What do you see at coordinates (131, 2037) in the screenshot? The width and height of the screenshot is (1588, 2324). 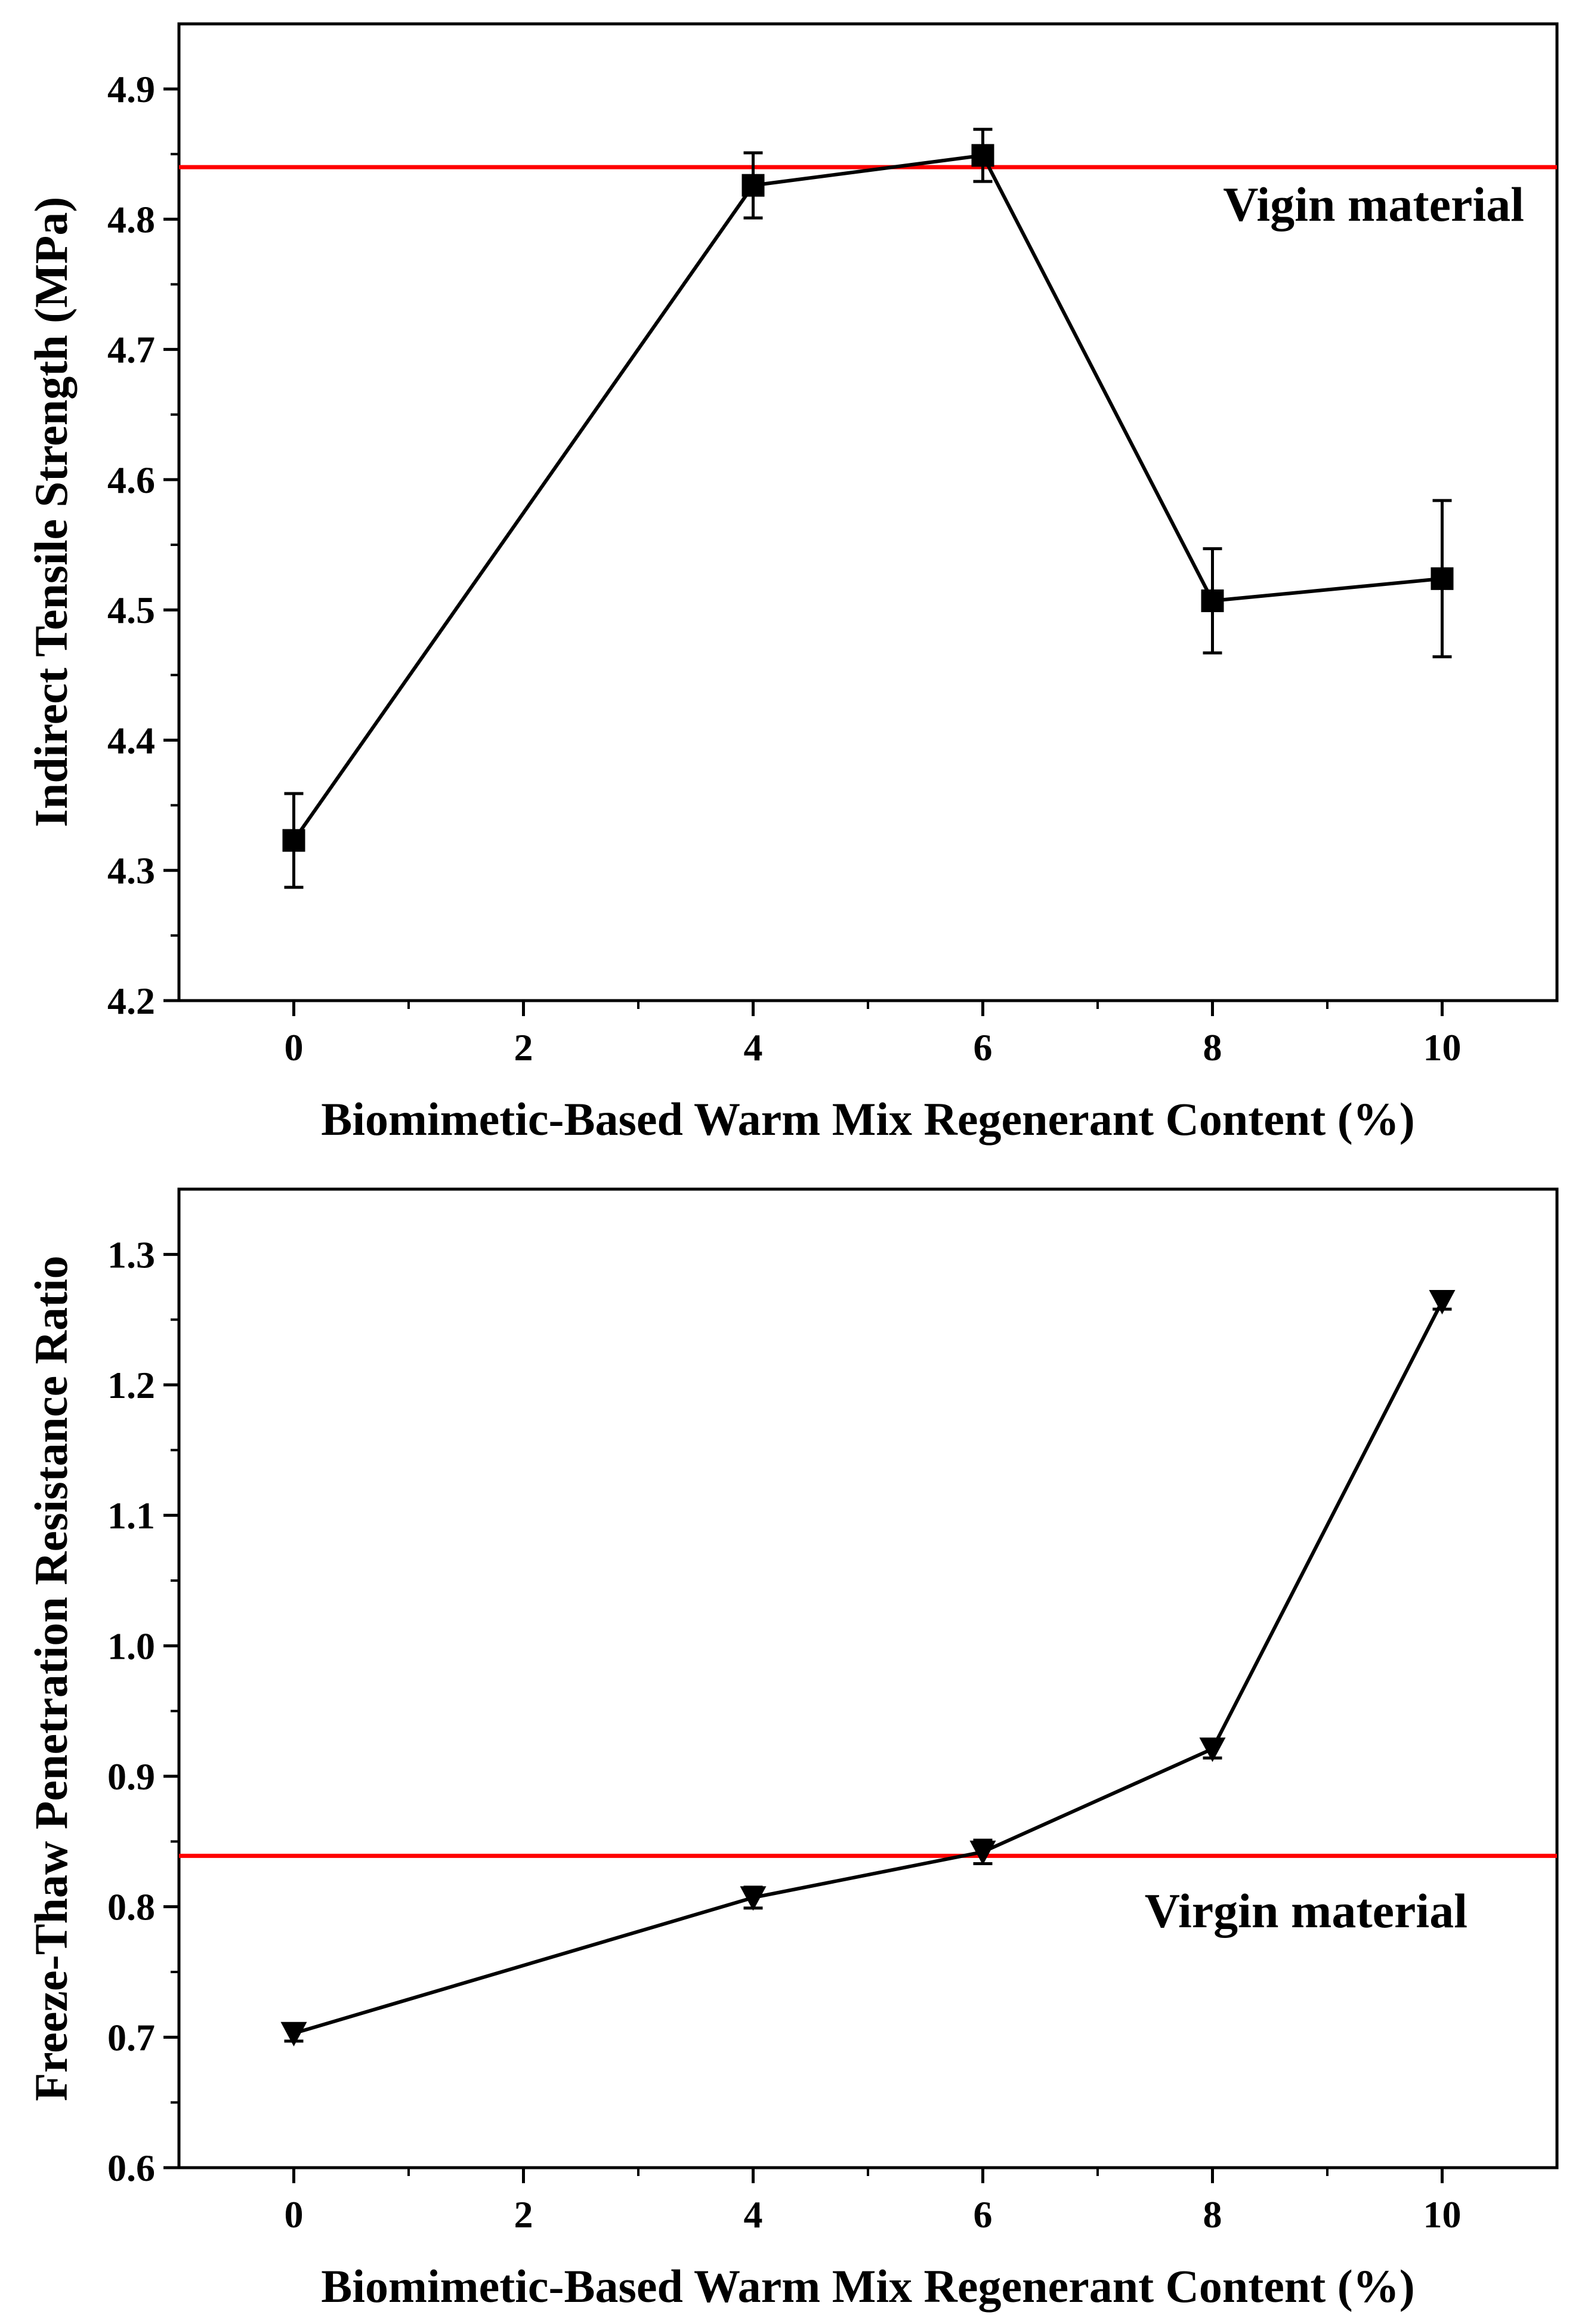 I see `y-tick-label: 0.7` at bounding box center [131, 2037].